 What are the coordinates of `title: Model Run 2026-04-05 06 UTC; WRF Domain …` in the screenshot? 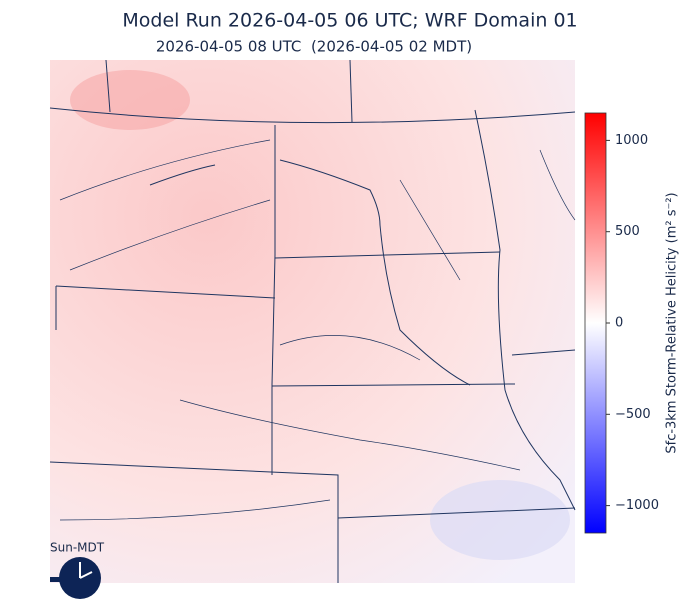 It's located at (349, 21).